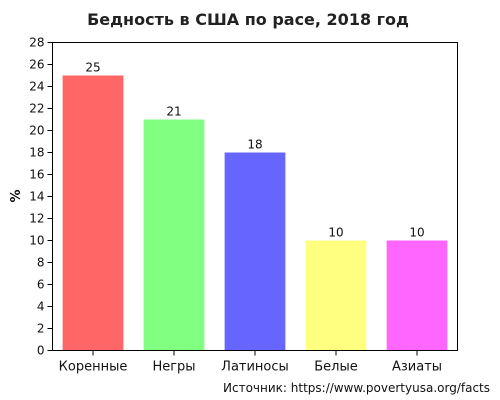 This screenshot has height=400, width=500. Describe the element at coordinates (41, 351) in the screenshot. I see `y-tick-label: 0` at that location.